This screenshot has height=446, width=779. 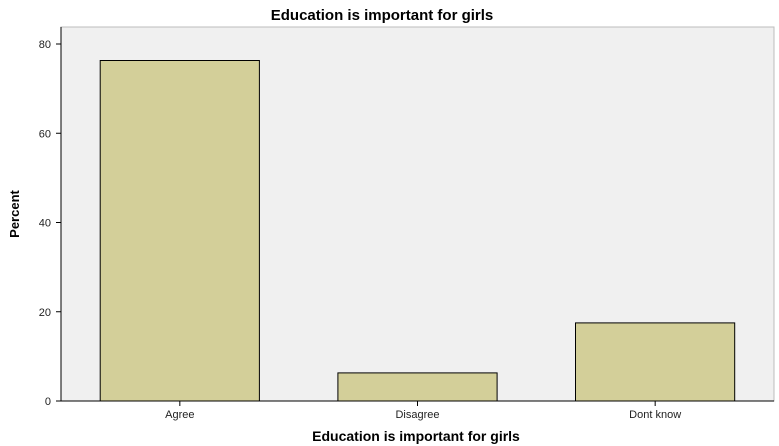 I want to click on x-tick-label: Dont know, so click(x=655, y=415).